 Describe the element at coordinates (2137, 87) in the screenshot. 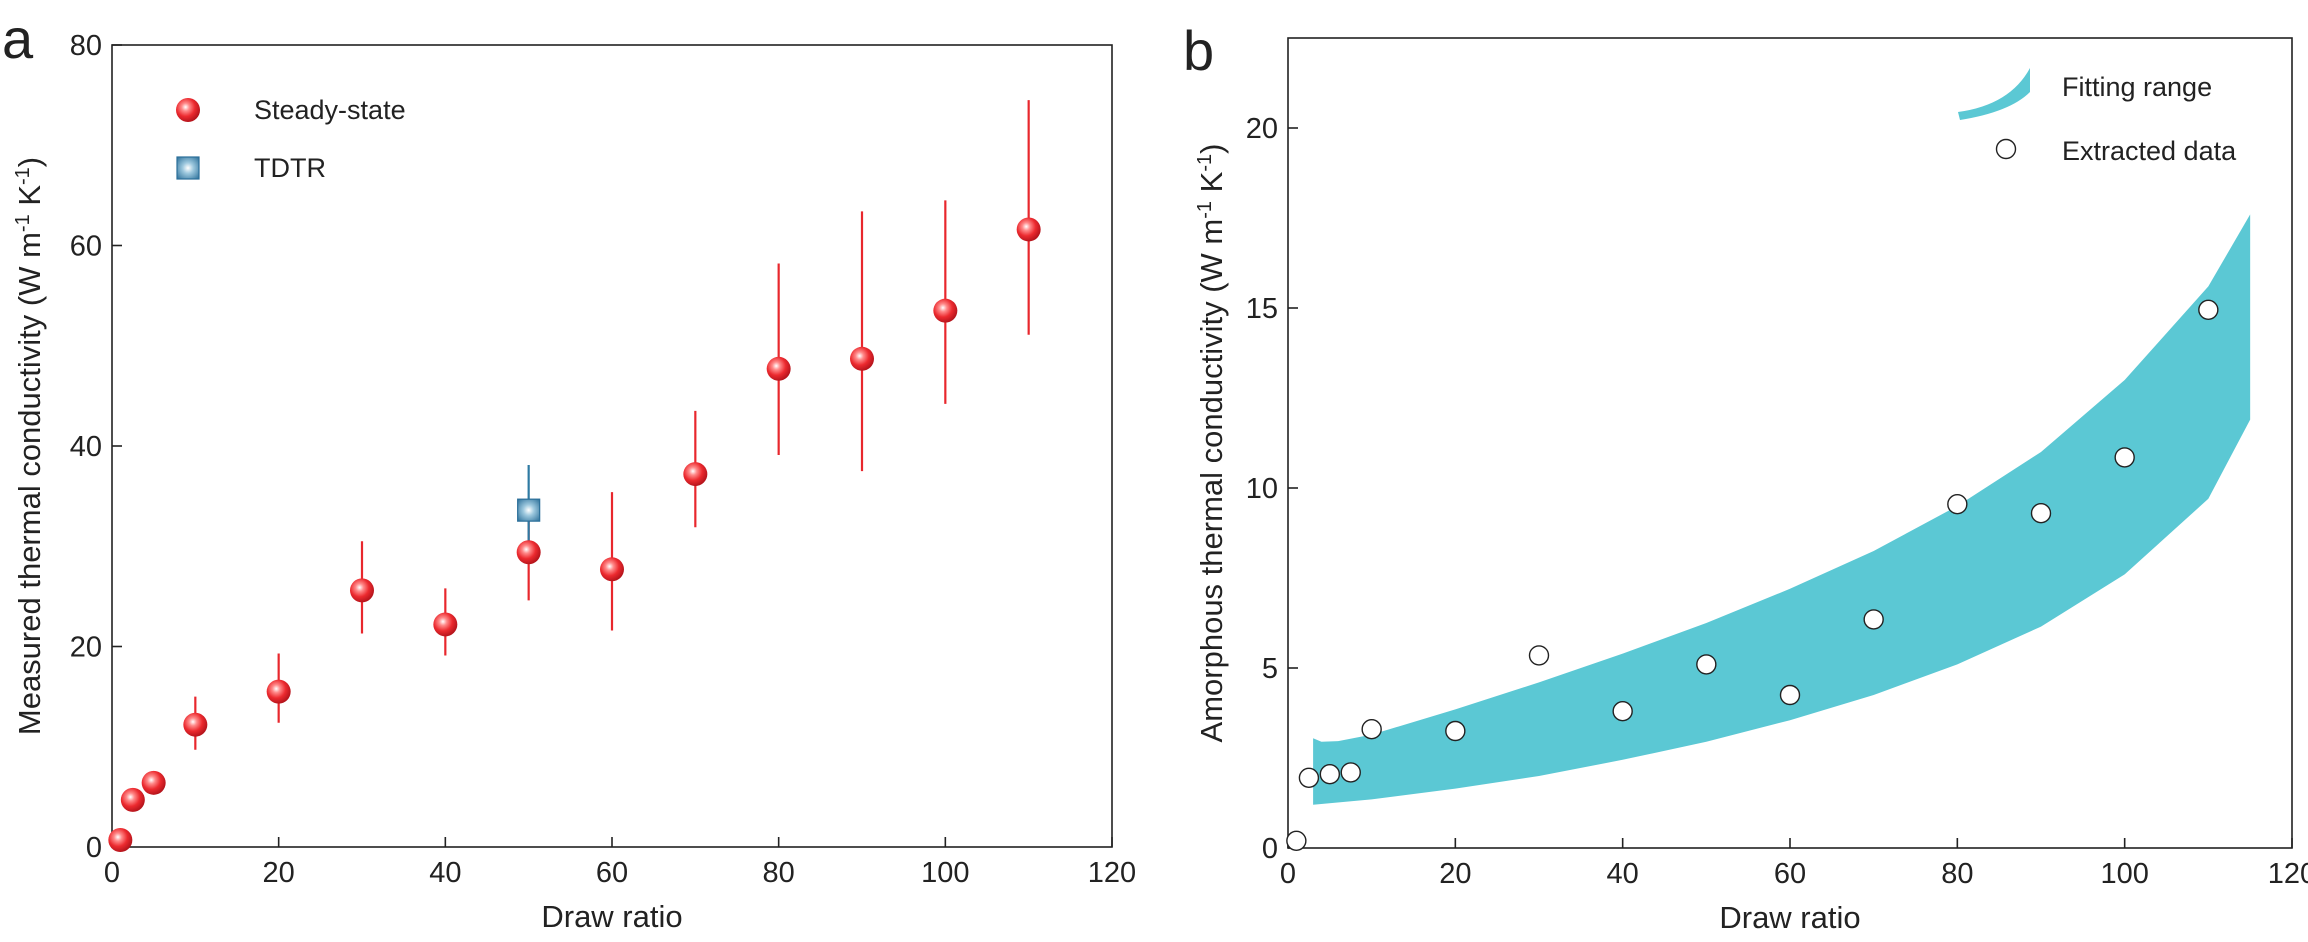

I see `panel-b-legend-fitting-range-label: Fitting range` at that location.